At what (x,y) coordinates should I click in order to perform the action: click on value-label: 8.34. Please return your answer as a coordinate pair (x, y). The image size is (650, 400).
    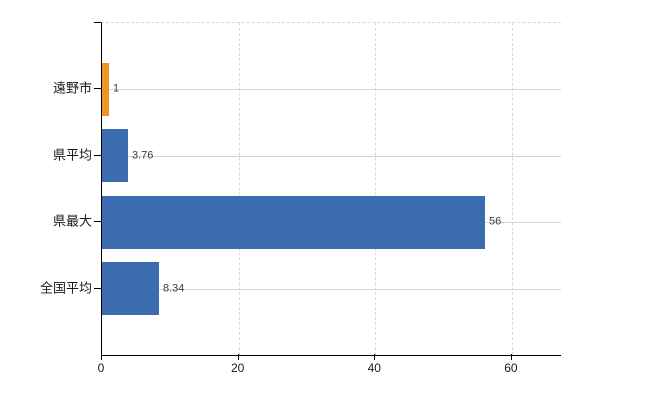
    Looking at the image, I should click on (174, 288).